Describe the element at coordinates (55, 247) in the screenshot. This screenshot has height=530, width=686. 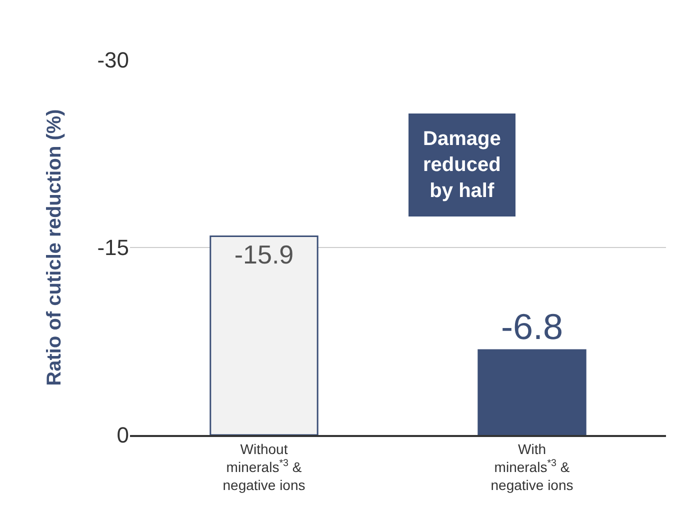
I see `y-axis-title: Ratio of cuticle reduction (%)` at that location.